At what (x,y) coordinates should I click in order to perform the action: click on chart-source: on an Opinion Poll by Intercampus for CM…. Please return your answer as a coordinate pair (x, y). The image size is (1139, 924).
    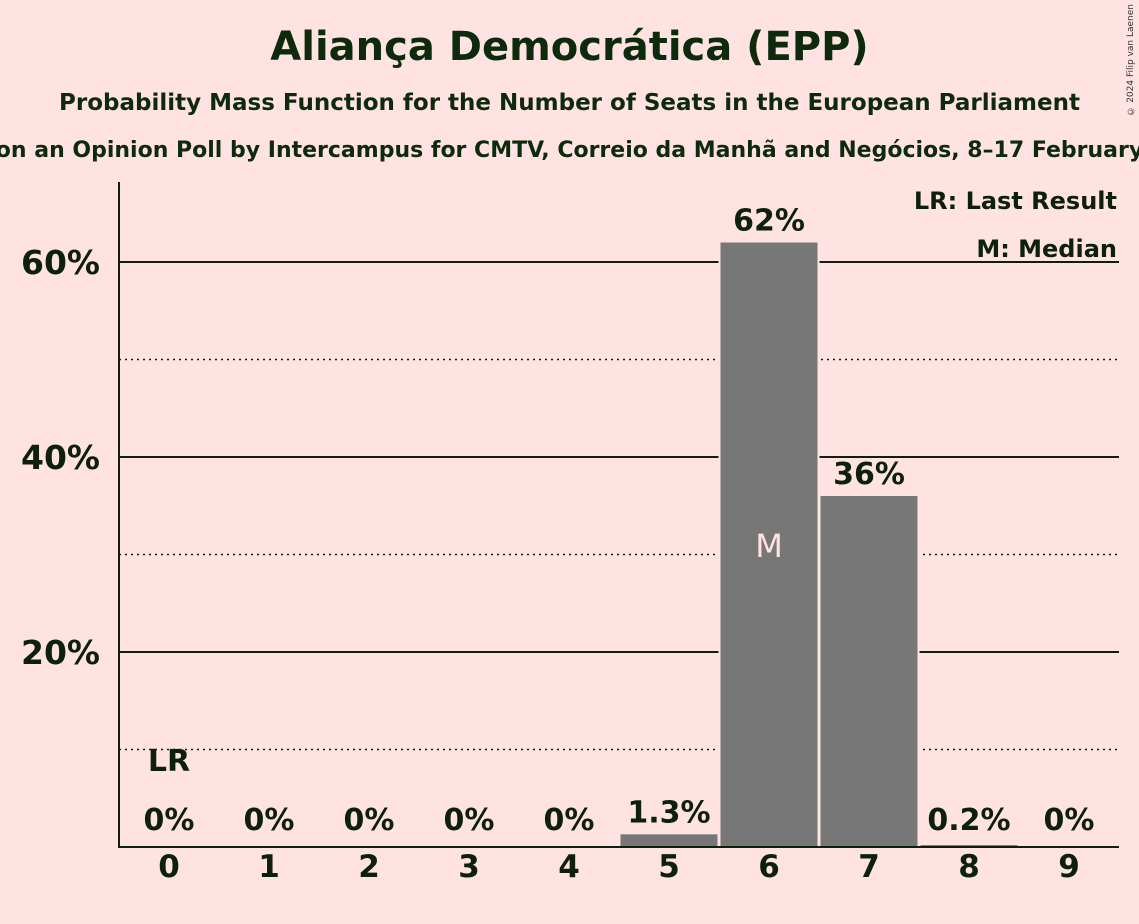
    Looking at the image, I should click on (569, 150).